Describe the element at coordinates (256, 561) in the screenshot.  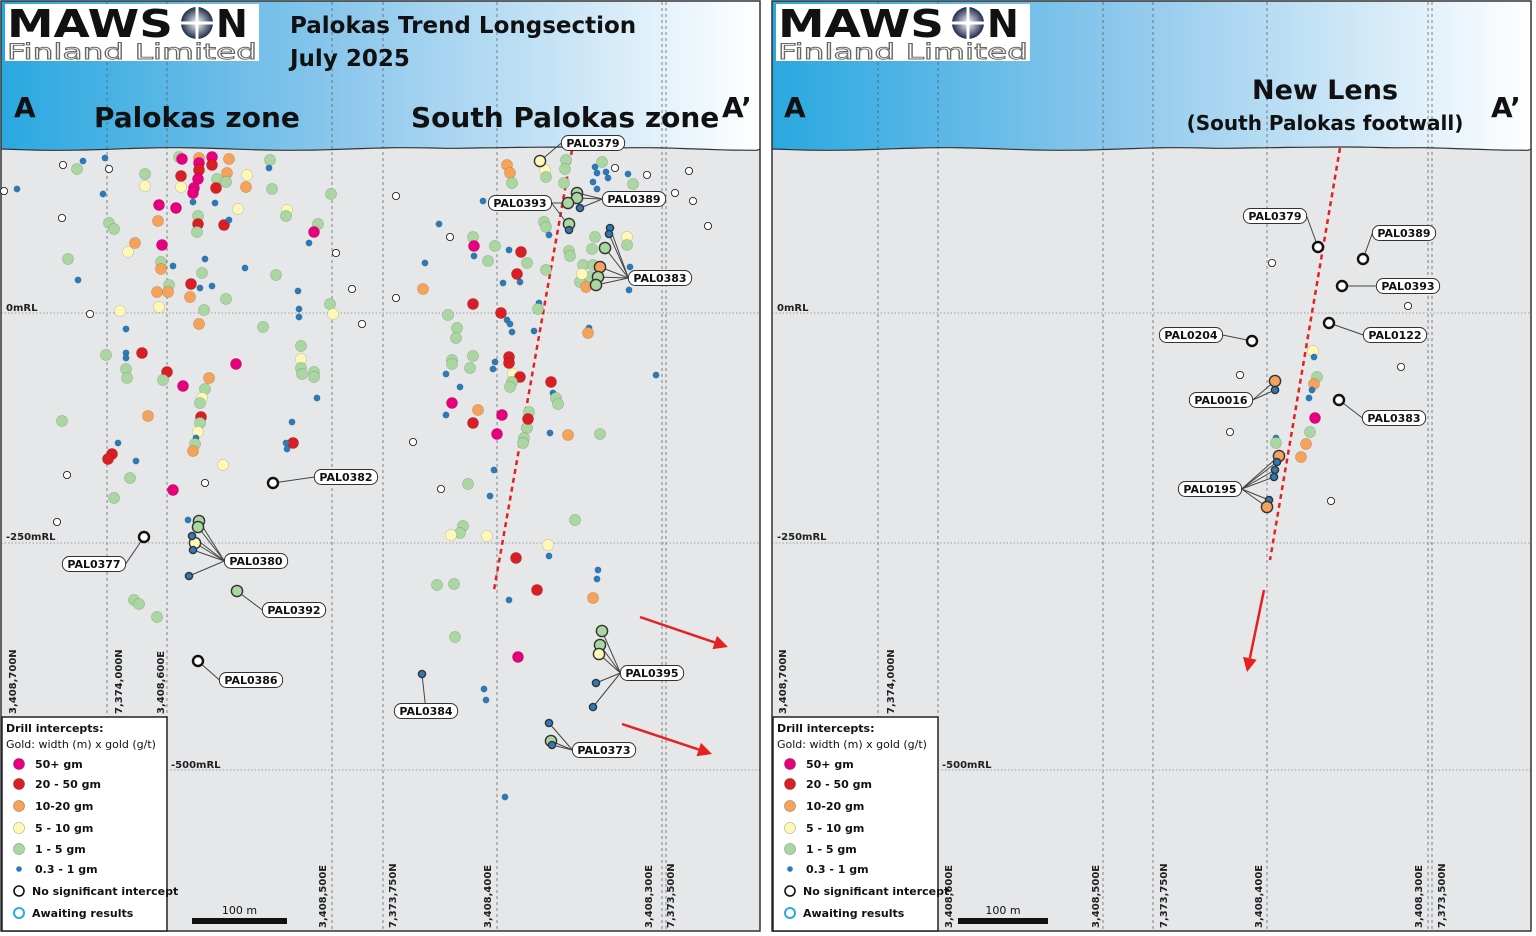
I see `drill-hole-label: PAL0380` at that location.